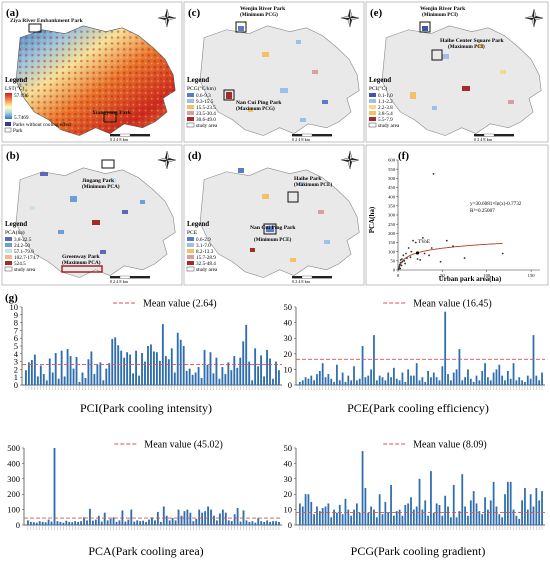  What do you see at coordinates (22, 246) in the screenshot?
I see `svg-text: 24.2-50` at bounding box center [22, 246].